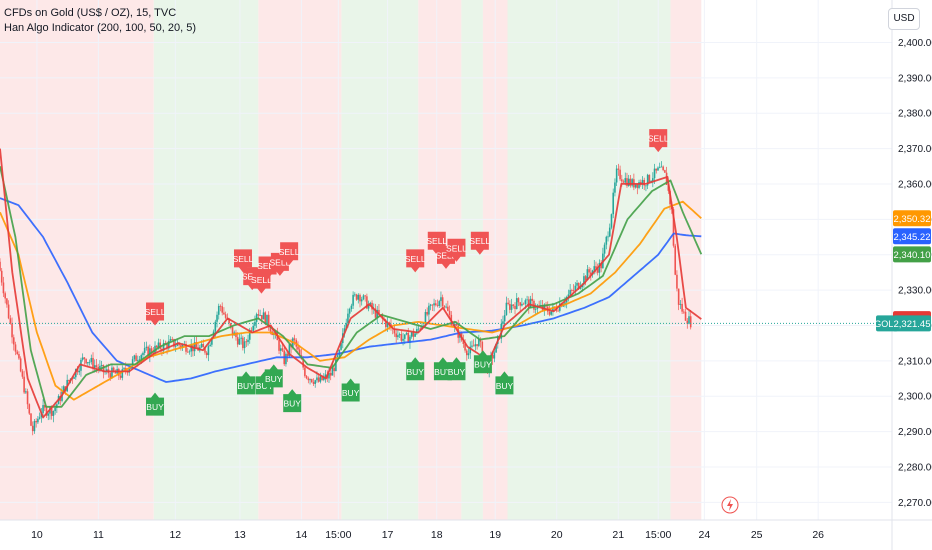 The width and height of the screenshot is (932, 550). I want to click on x-tick-label: 19, so click(495, 535).